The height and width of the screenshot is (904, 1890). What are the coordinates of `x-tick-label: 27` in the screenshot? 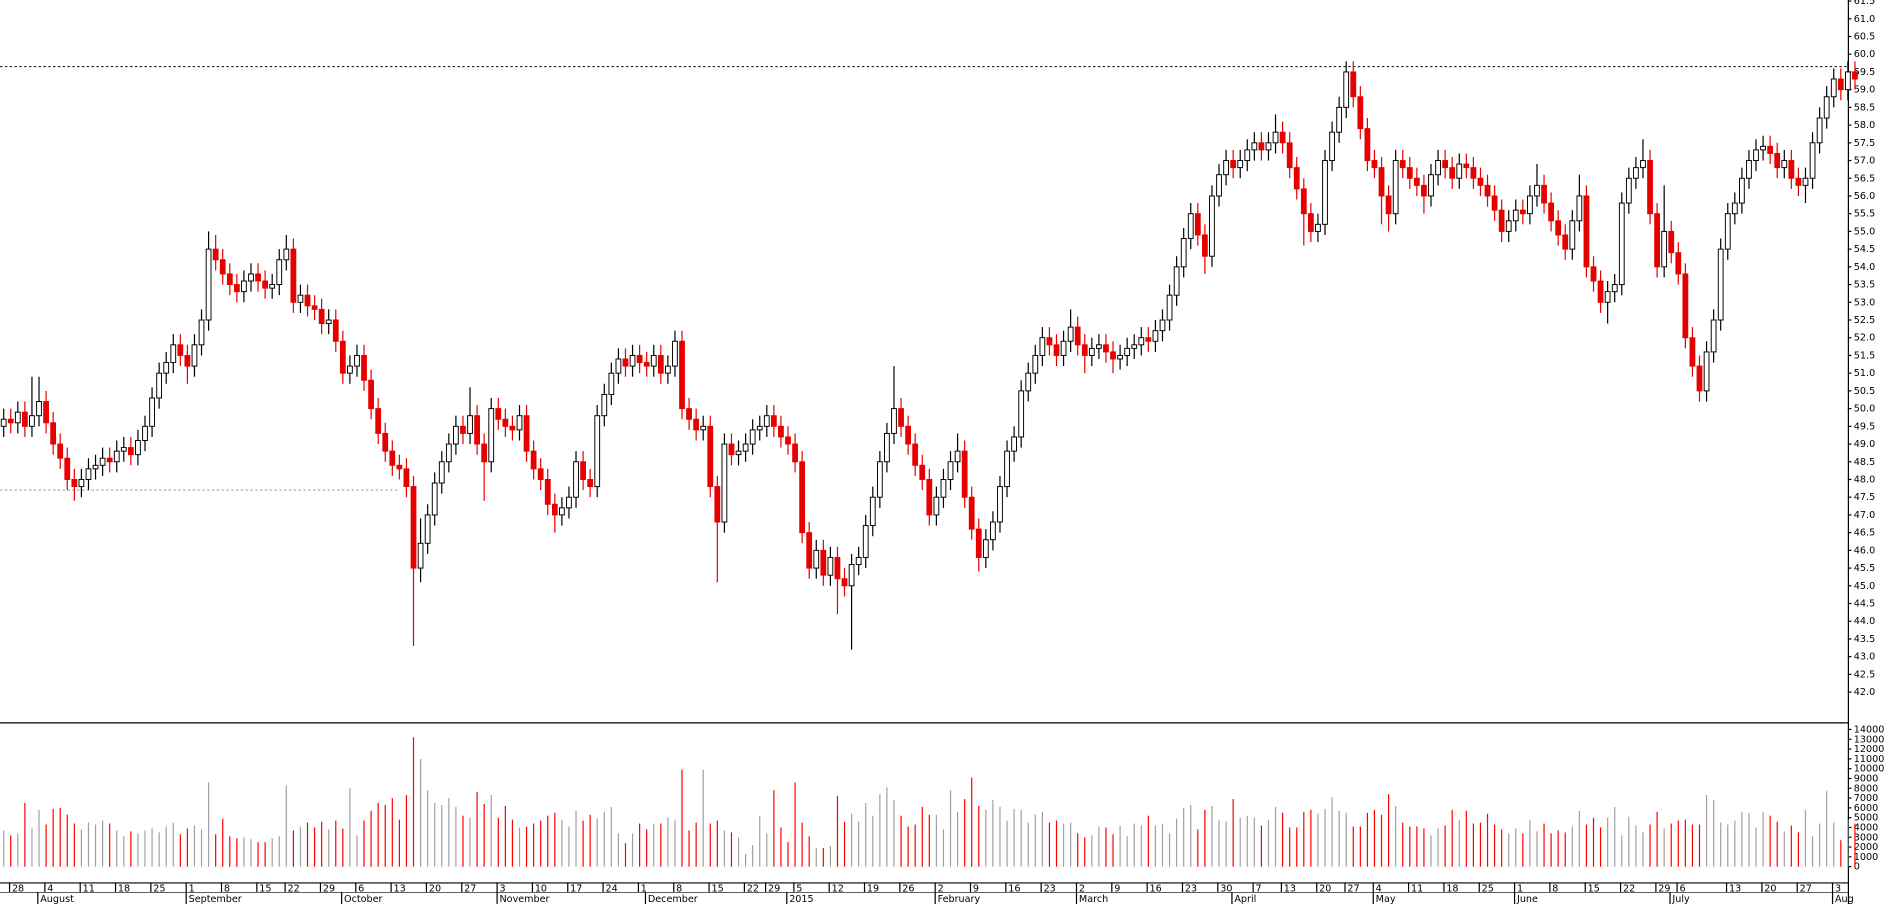 It's located at (1806, 888).